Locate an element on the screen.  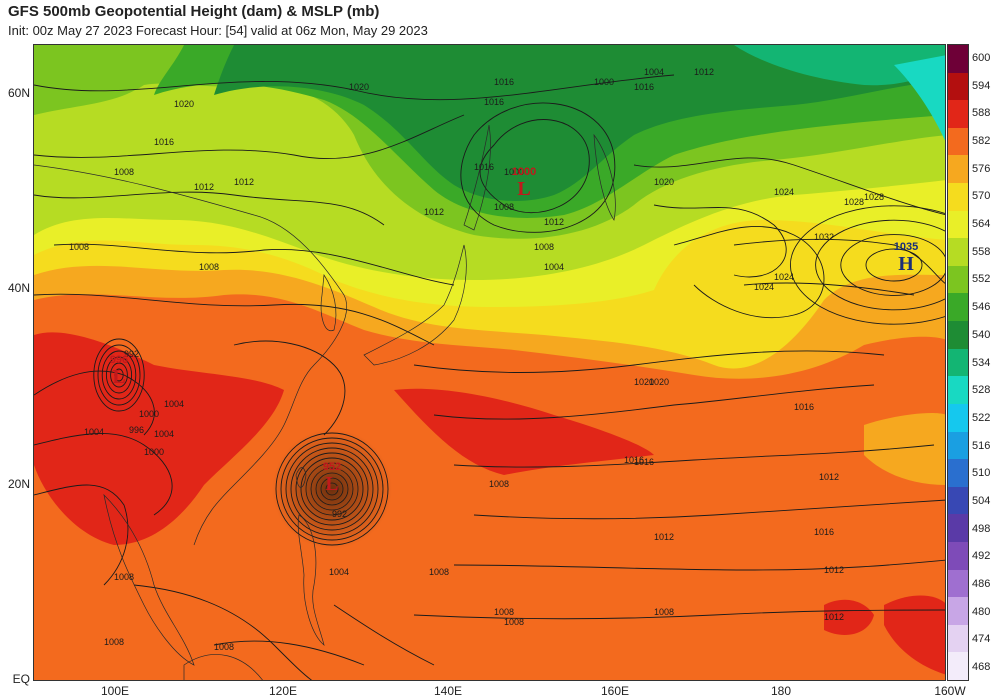
typhoon-isobars is located at coordinates (332, 489).